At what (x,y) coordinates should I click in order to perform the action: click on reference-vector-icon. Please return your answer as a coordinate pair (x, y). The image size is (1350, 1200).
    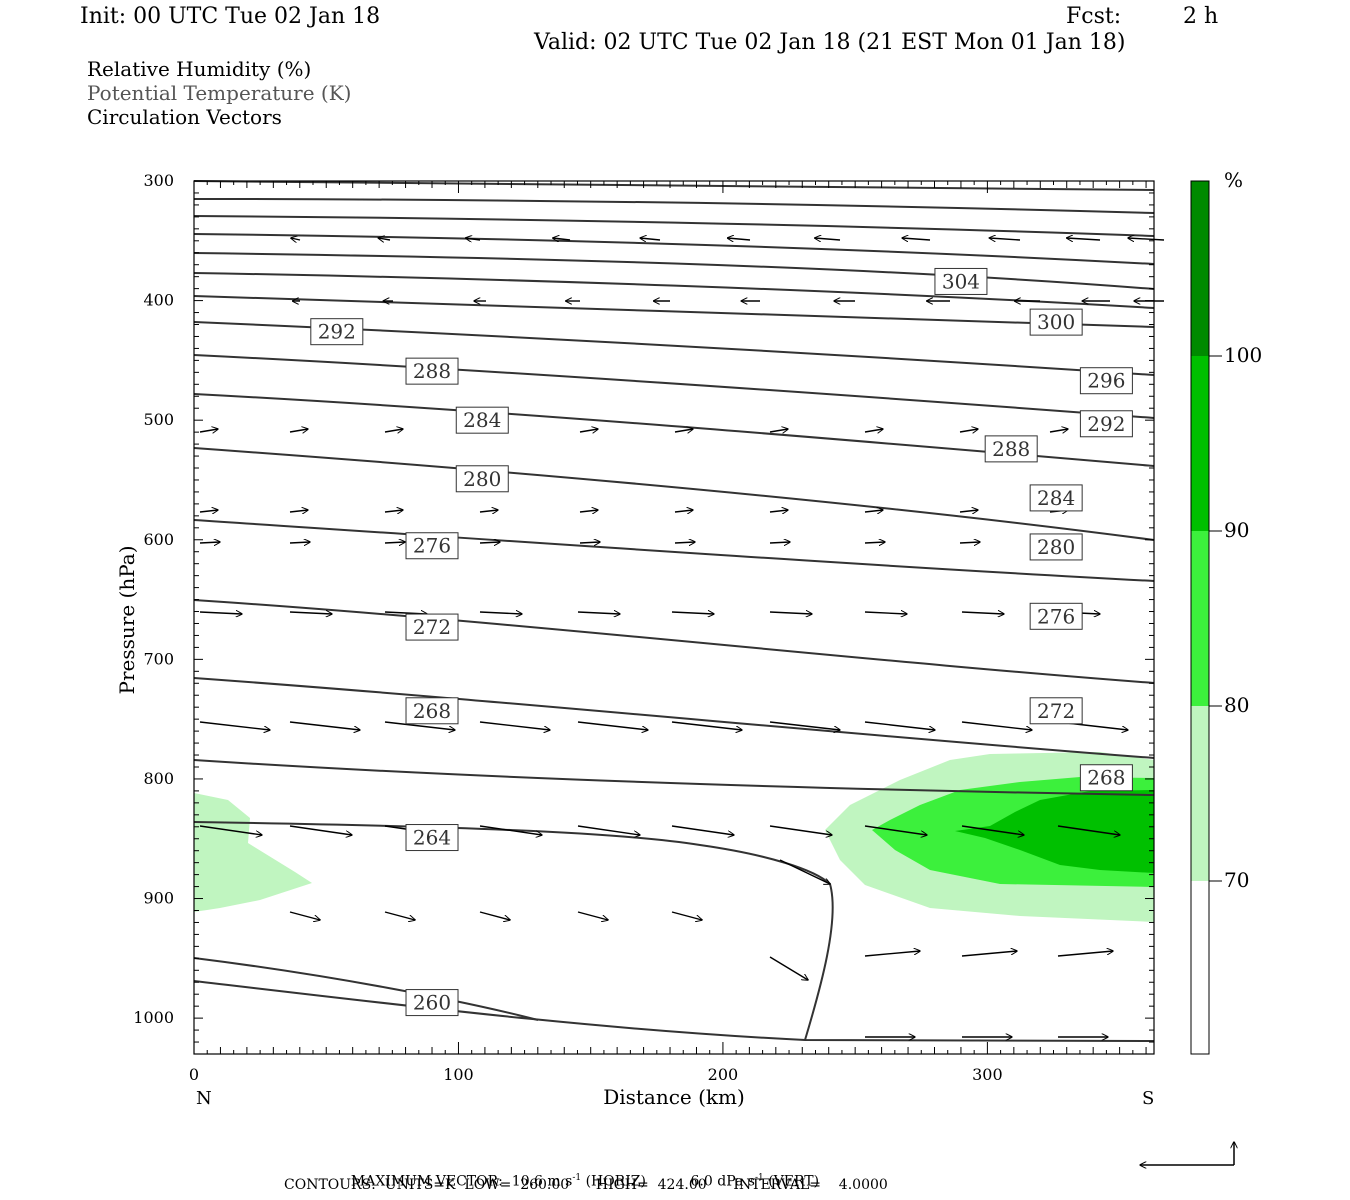
    Looking at the image, I should click on (1187, 1153).